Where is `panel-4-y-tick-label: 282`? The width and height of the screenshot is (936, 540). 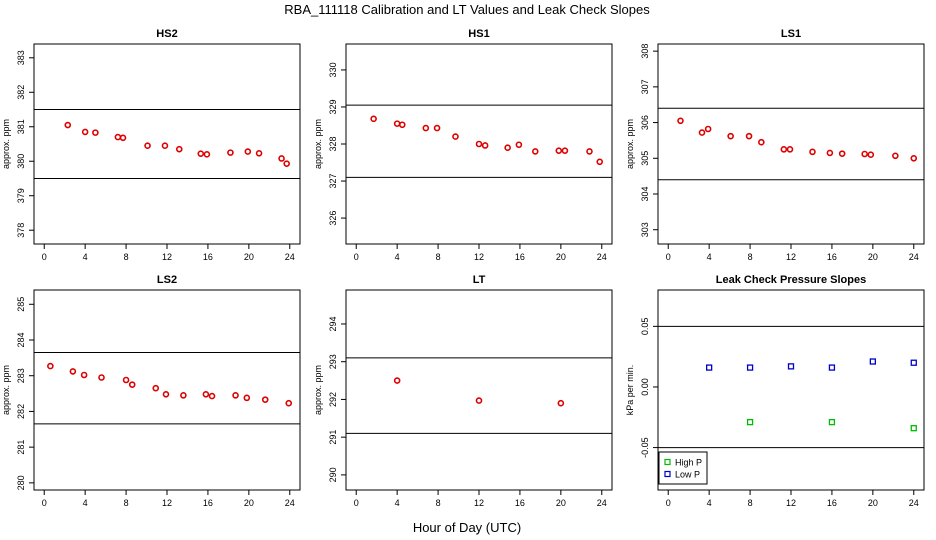
panel-4-y-tick-label: 282 is located at coordinates (21, 411).